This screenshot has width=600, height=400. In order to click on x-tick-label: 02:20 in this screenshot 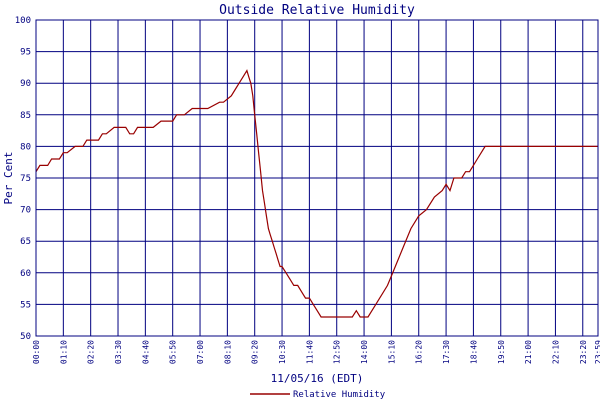, I will do `click(91, 352)`.